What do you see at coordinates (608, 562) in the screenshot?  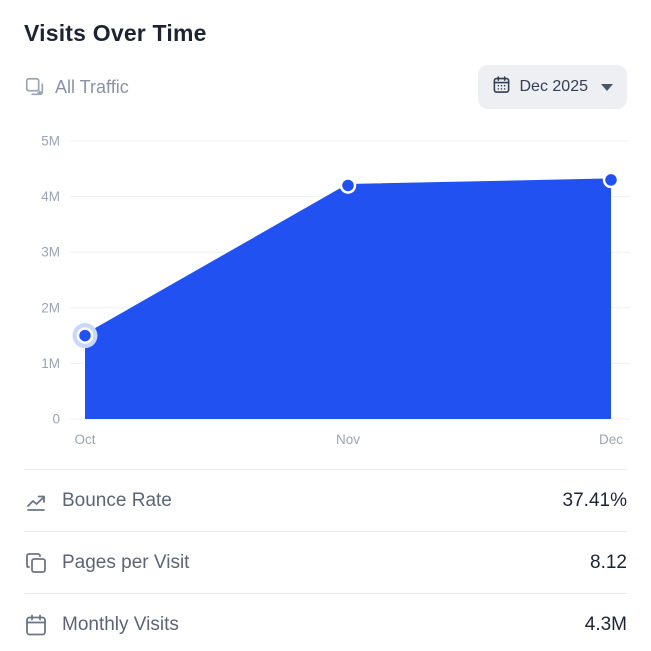 I see `stat-value: 8.12` at bounding box center [608, 562].